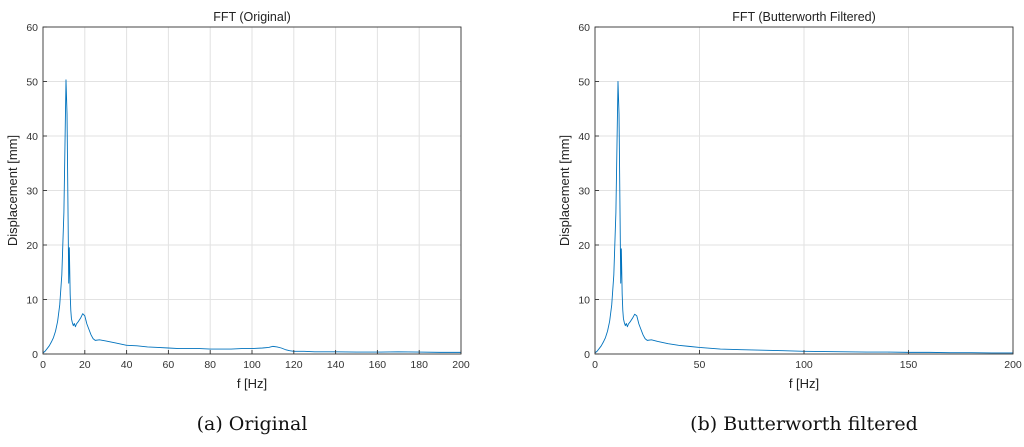  Describe the element at coordinates (804, 17) in the screenshot. I see `chart-title: FFT (Butterworth Filtered)` at that location.